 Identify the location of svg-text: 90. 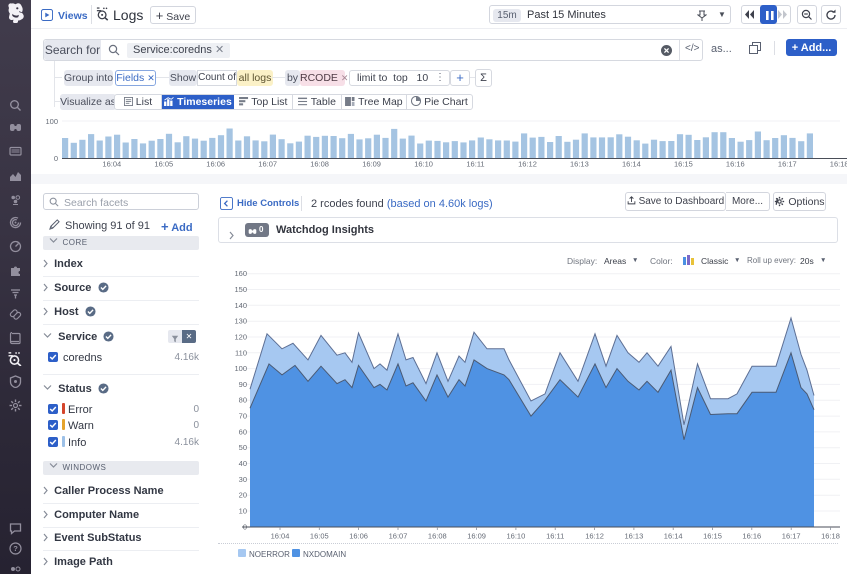
(243, 384).